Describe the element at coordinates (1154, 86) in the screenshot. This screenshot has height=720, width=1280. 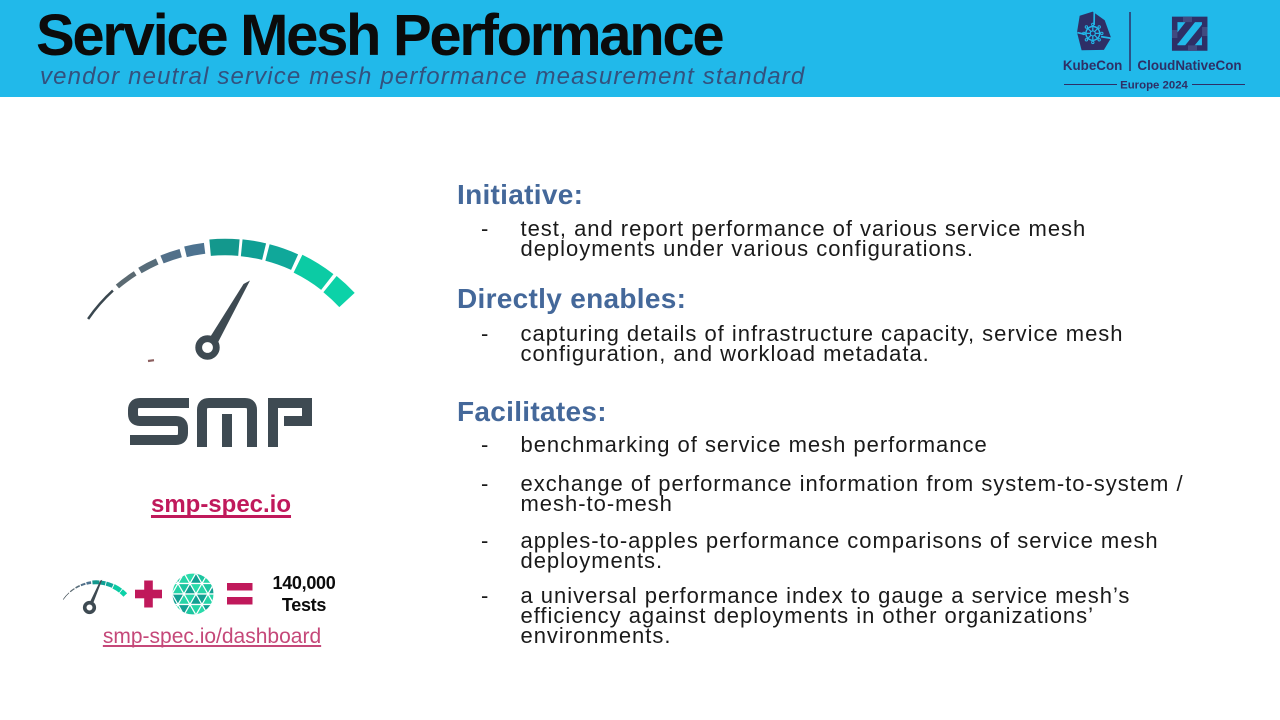
I see `svg-text: Europe 2024` at that location.